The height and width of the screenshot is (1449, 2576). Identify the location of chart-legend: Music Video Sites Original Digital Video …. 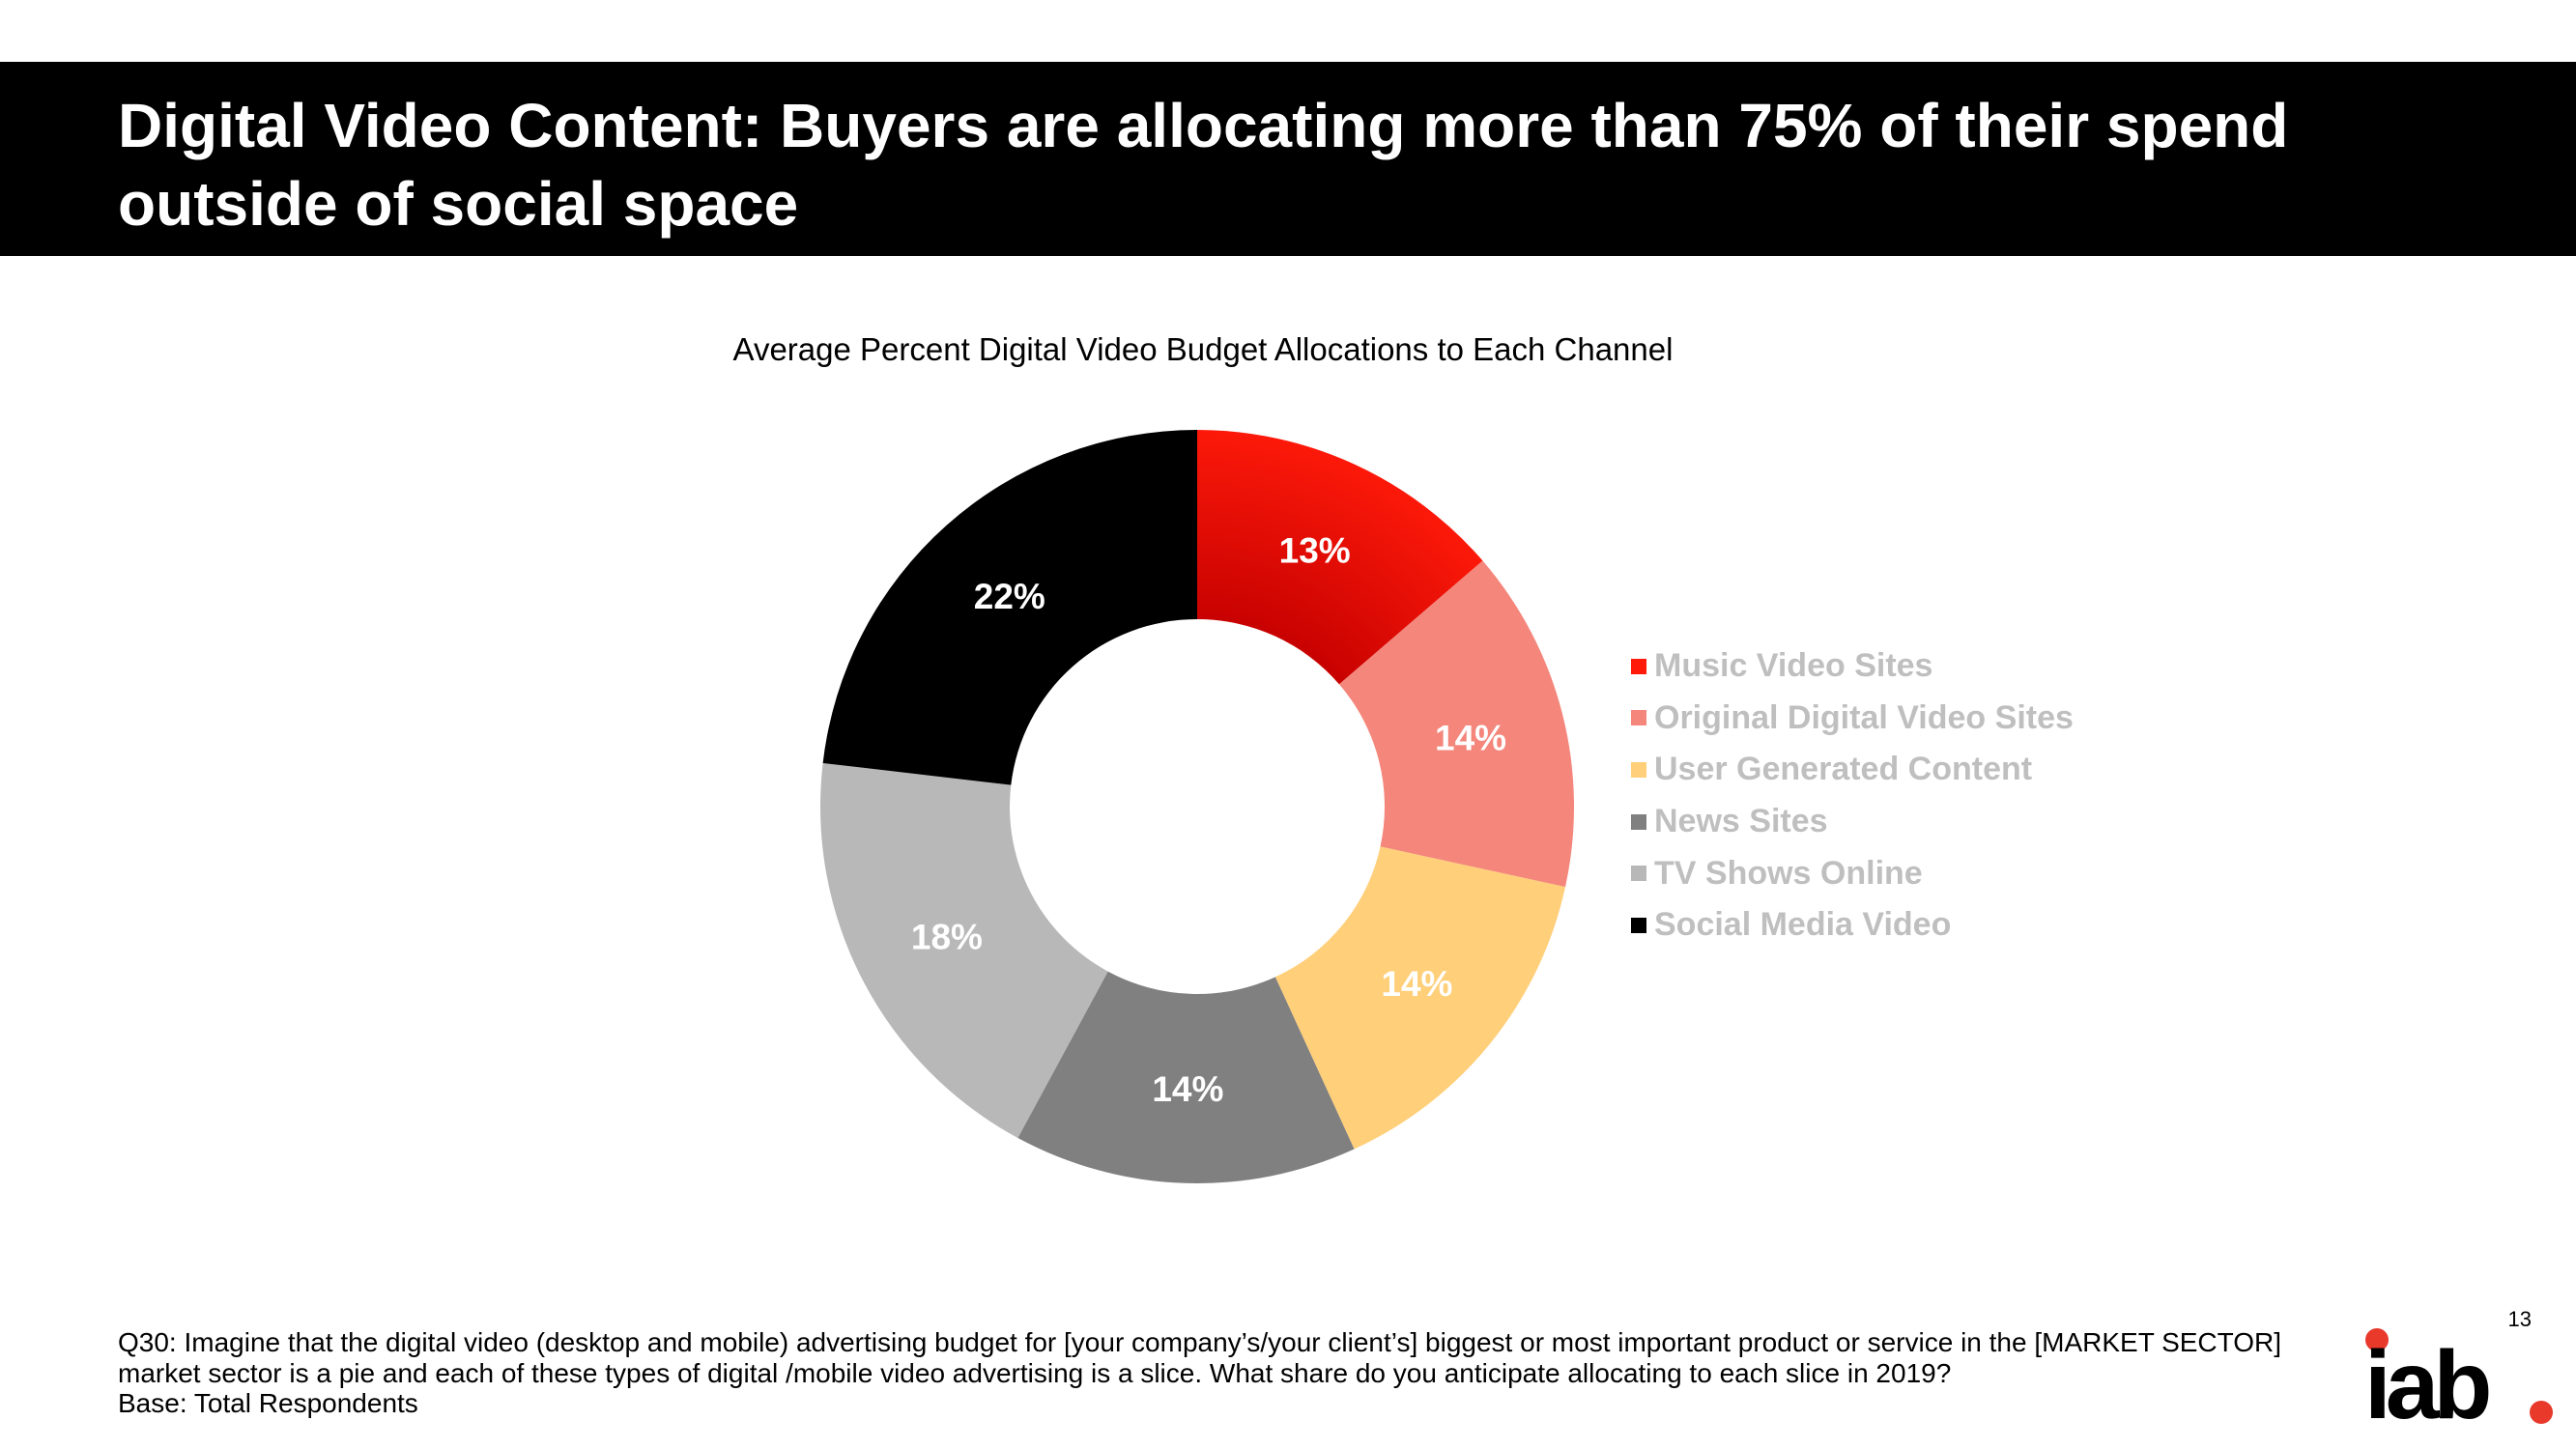
(1853, 796).